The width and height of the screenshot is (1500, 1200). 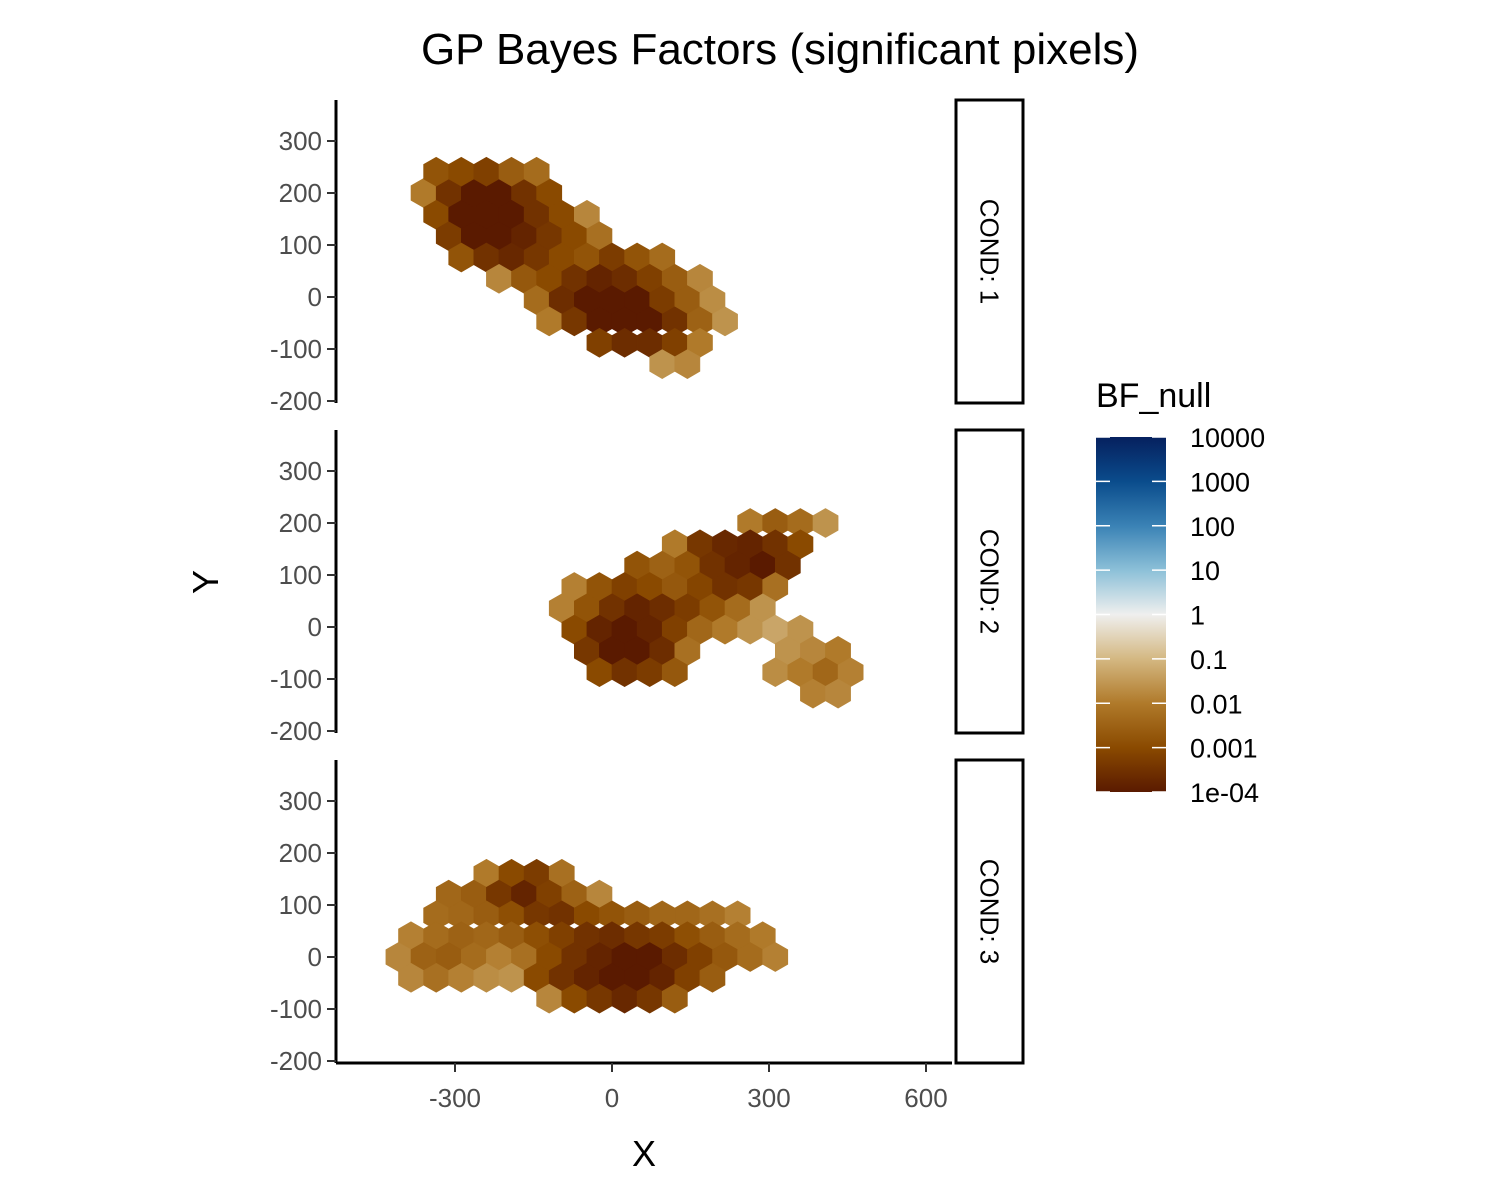 I want to click on facet-panel-3: -200 -100 0 100 200 300 COND: 3, so click(x=647, y=917).